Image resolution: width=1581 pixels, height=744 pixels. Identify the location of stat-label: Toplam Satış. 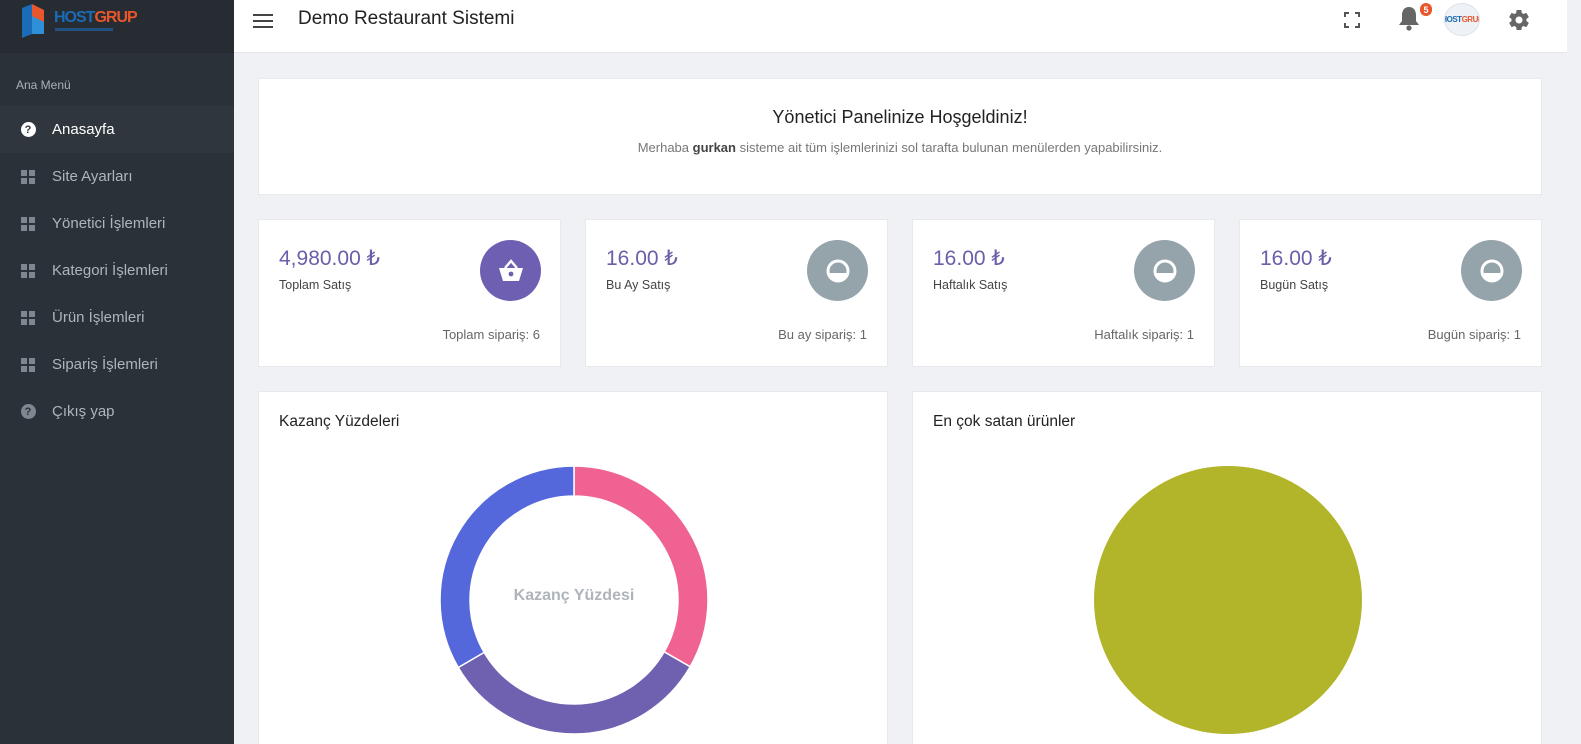
(315, 285).